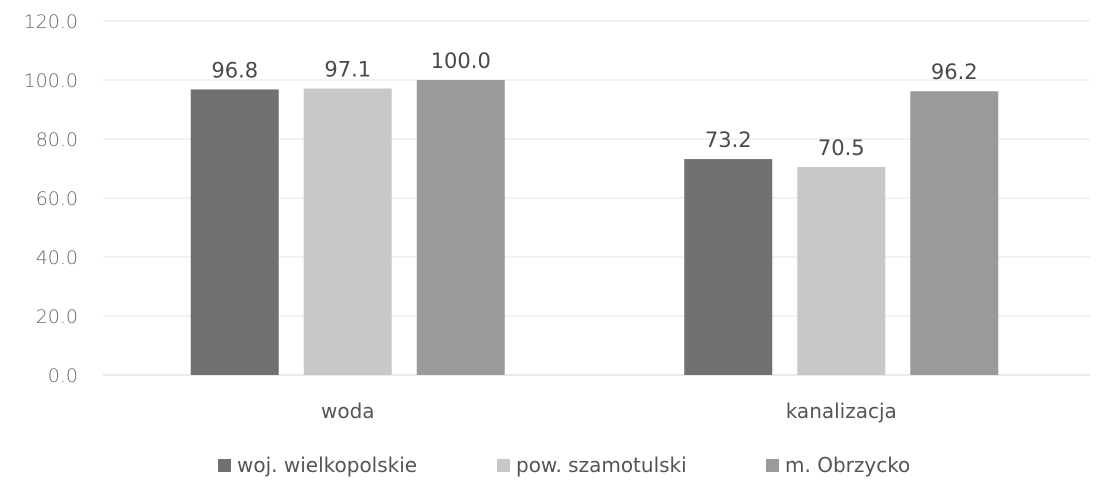  Describe the element at coordinates (609, 411) in the screenshot. I see `category-labels: woda kanalizacja` at that location.